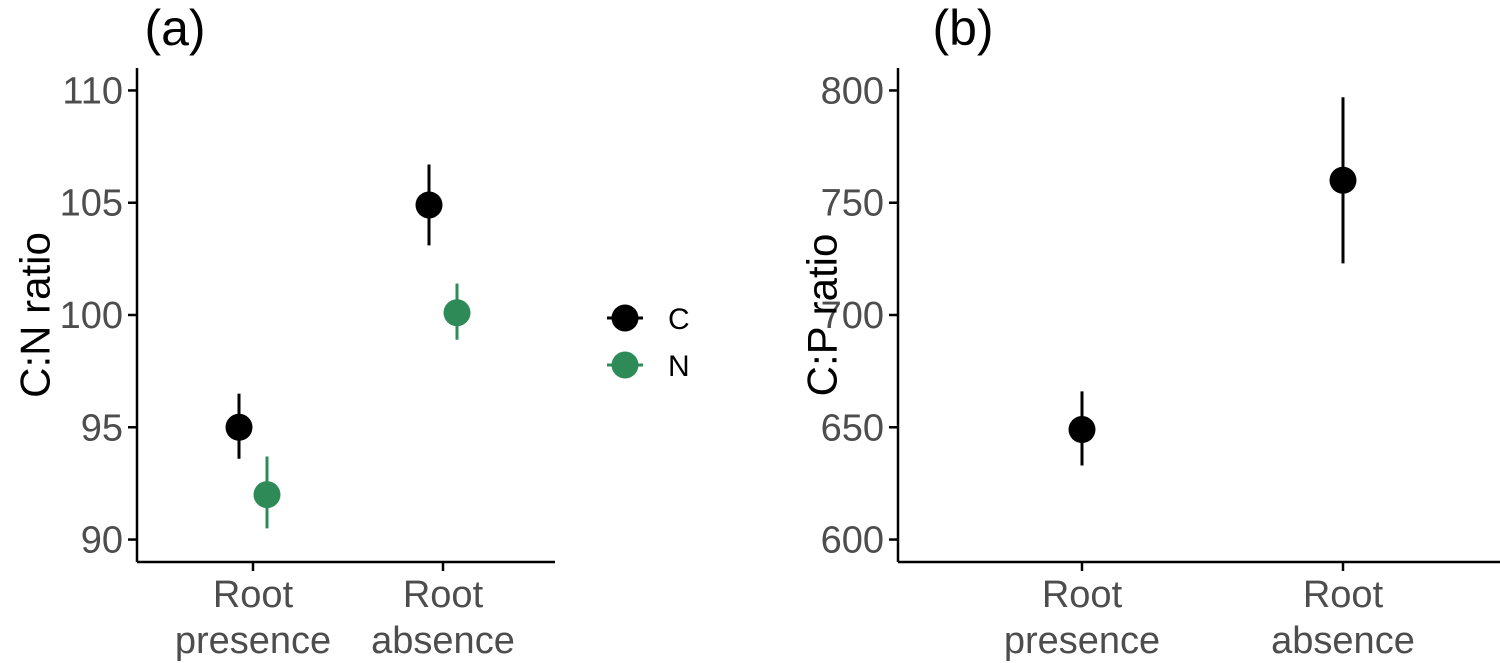  Describe the element at coordinates (174, 28) in the screenshot. I see `panel-tag: (a)` at that location.